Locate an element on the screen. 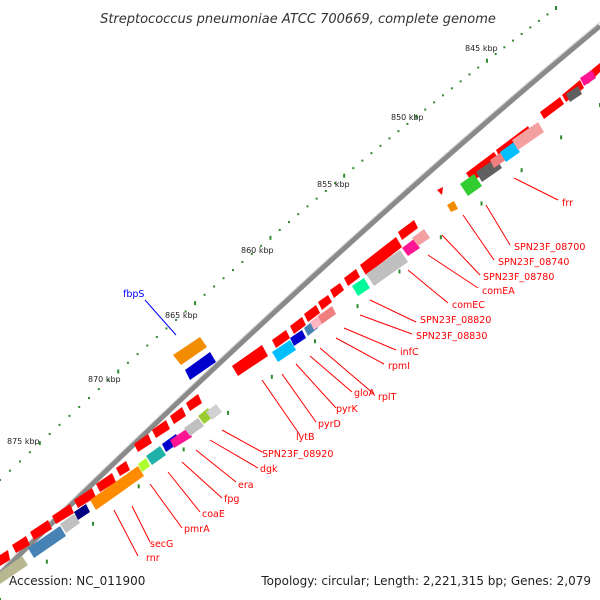 Image resolution: width=600 pixels, height=600 pixels. gene-label-SPN23F-08830: SPN23F_08830 is located at coordinates (451, 336).